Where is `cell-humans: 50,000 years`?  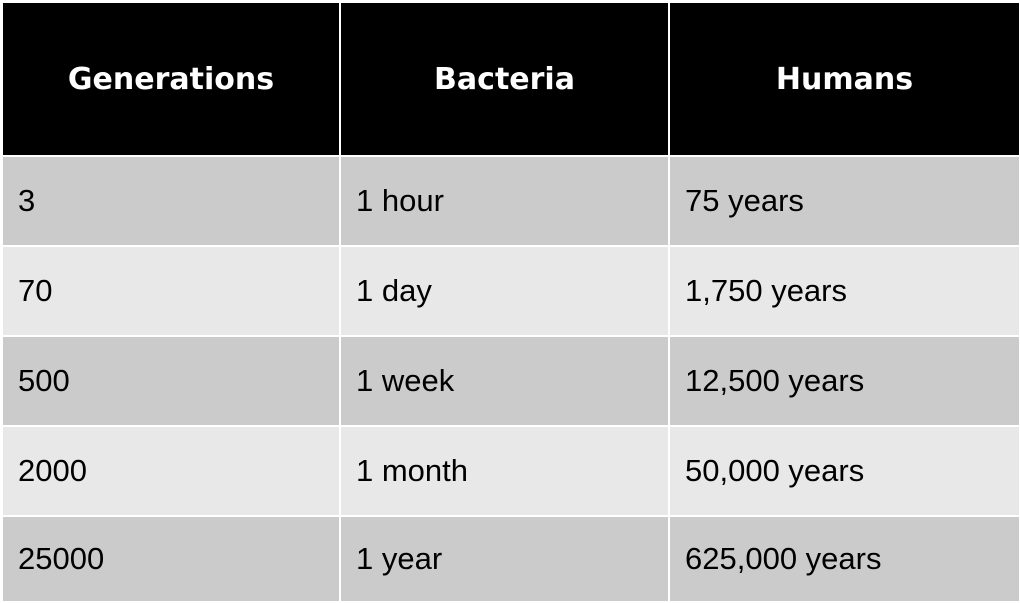 cell-humans: 50,000 years is located at coordinates (844, 471).